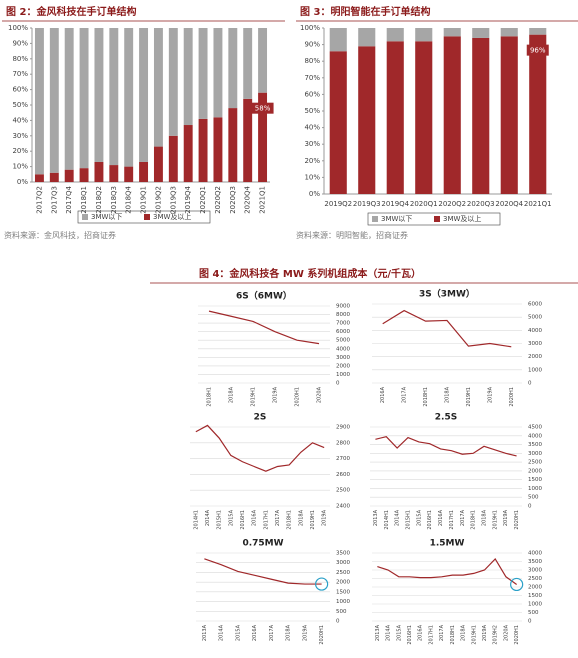 The image size is (578, 658). Describe the element at coordinates (535, 596) in the screenshot. I see `y-tick-label: 1500` at that location.